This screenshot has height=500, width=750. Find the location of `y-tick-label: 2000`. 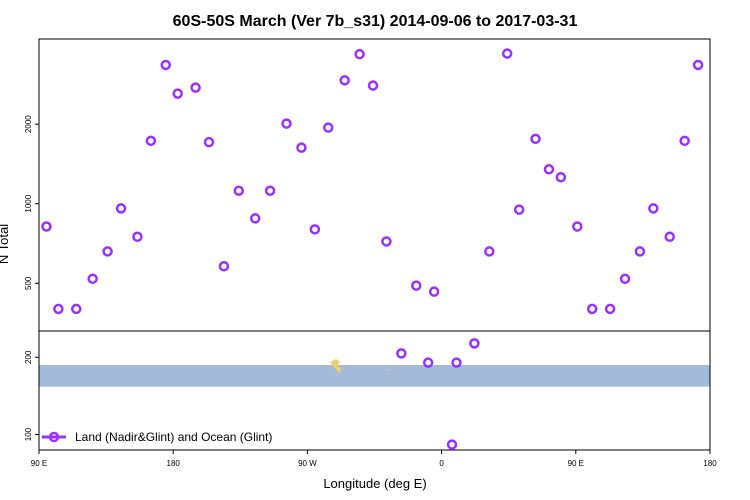

y-tick-label: 2000 is located at coordinates (28, 124).